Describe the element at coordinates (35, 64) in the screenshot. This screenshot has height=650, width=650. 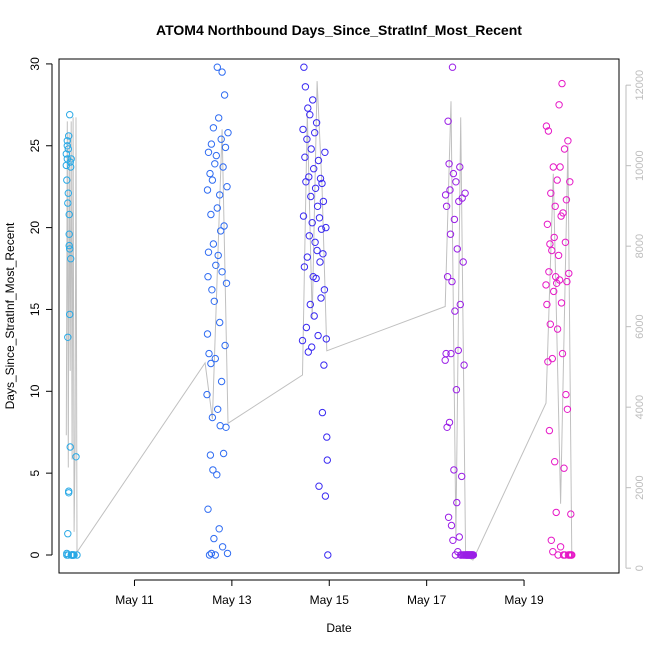
I see `y-tick-label: 30` at that location.